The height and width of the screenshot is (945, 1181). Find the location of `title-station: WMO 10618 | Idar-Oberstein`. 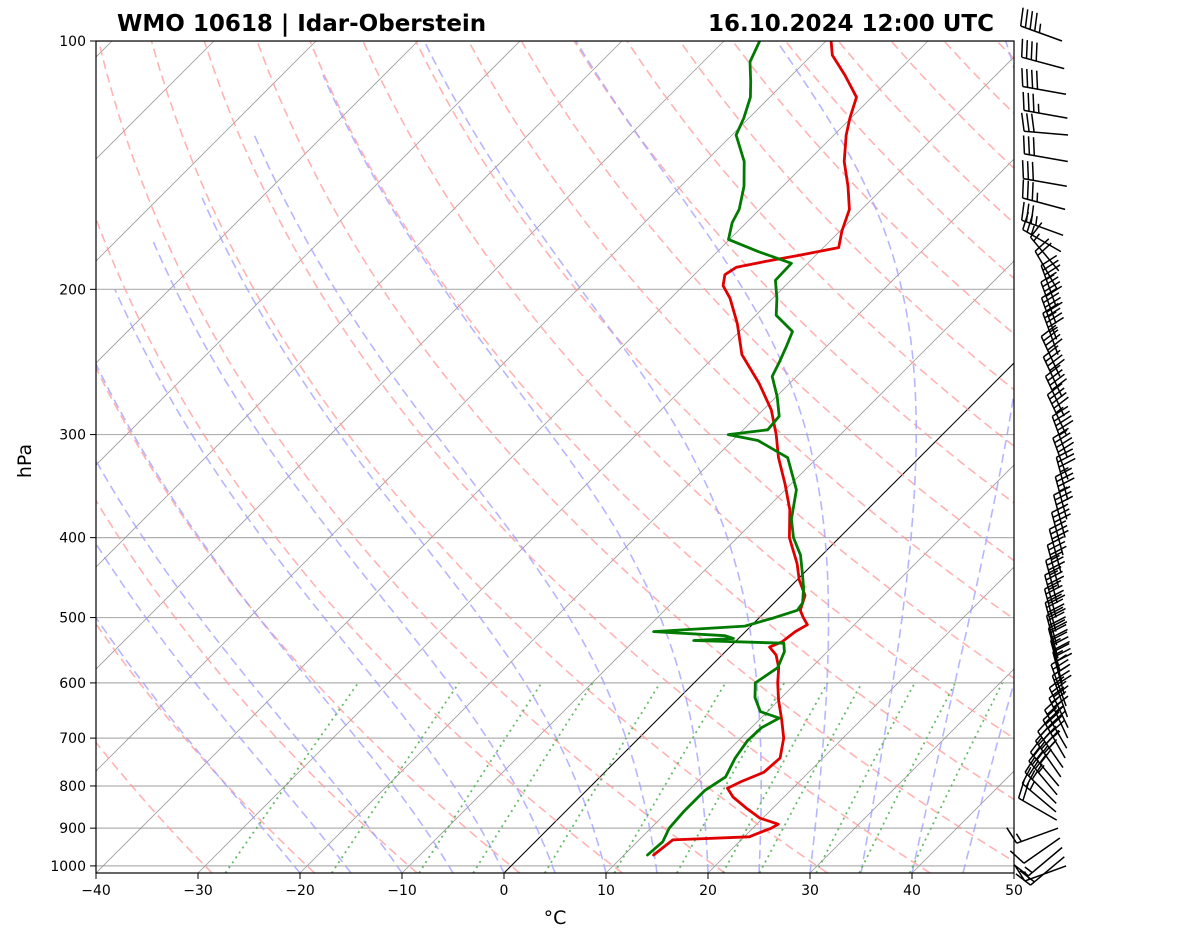

title-station: WMO 10618 | Idar-Oberstein is located at coordinates (301, 24).